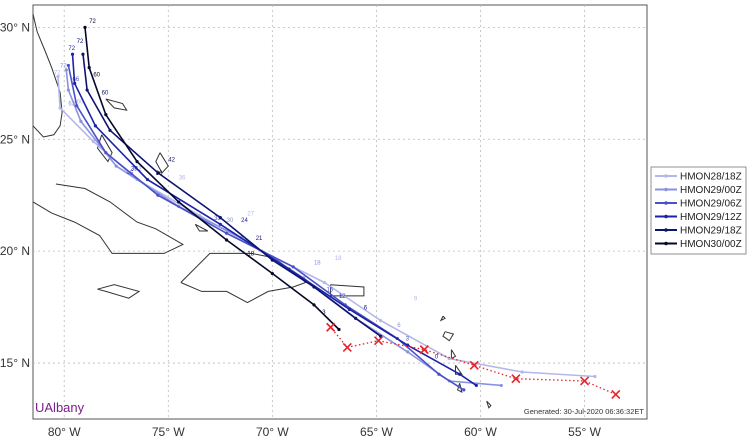  What do you see at coordinates (168, 432) in the screenshot?
I see `lon-tick-label: 75° W` at bounding box center [168, 432].